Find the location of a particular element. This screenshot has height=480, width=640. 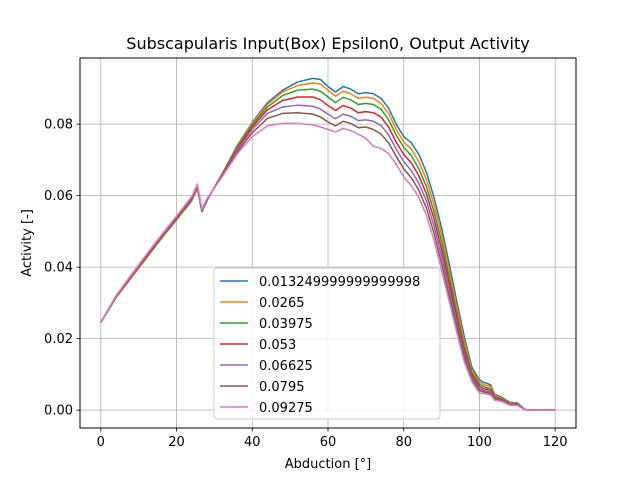

legend-label-4: 0.053 is located at coordinates (277, 345).